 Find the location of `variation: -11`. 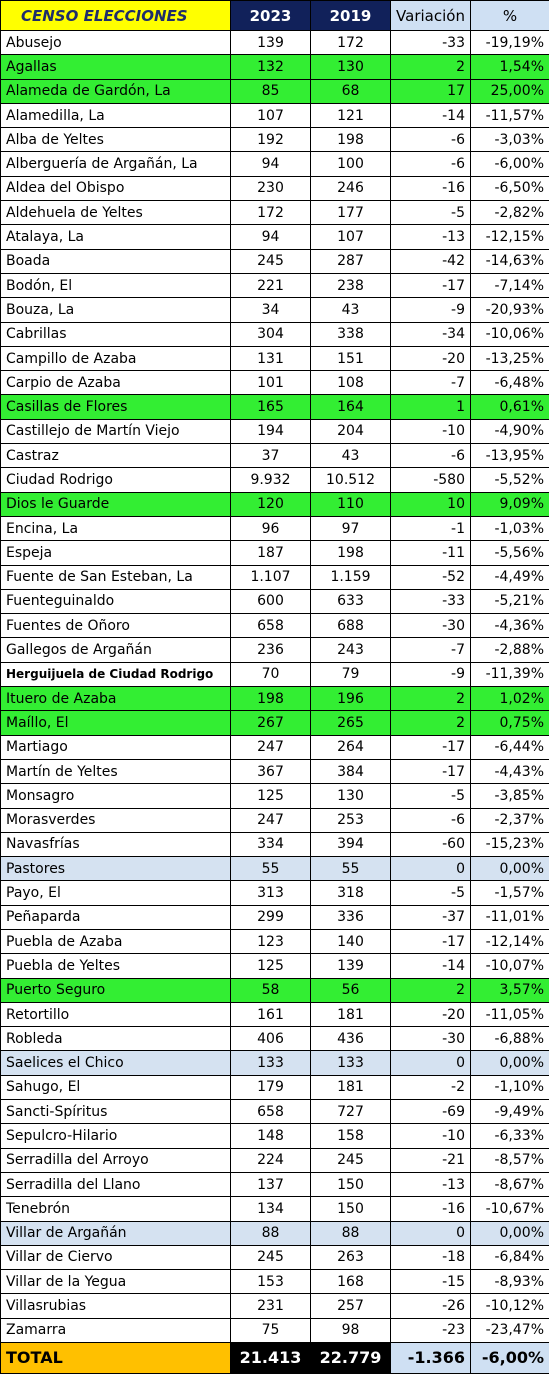

variation: -11 is located at coordinates (431, 553).